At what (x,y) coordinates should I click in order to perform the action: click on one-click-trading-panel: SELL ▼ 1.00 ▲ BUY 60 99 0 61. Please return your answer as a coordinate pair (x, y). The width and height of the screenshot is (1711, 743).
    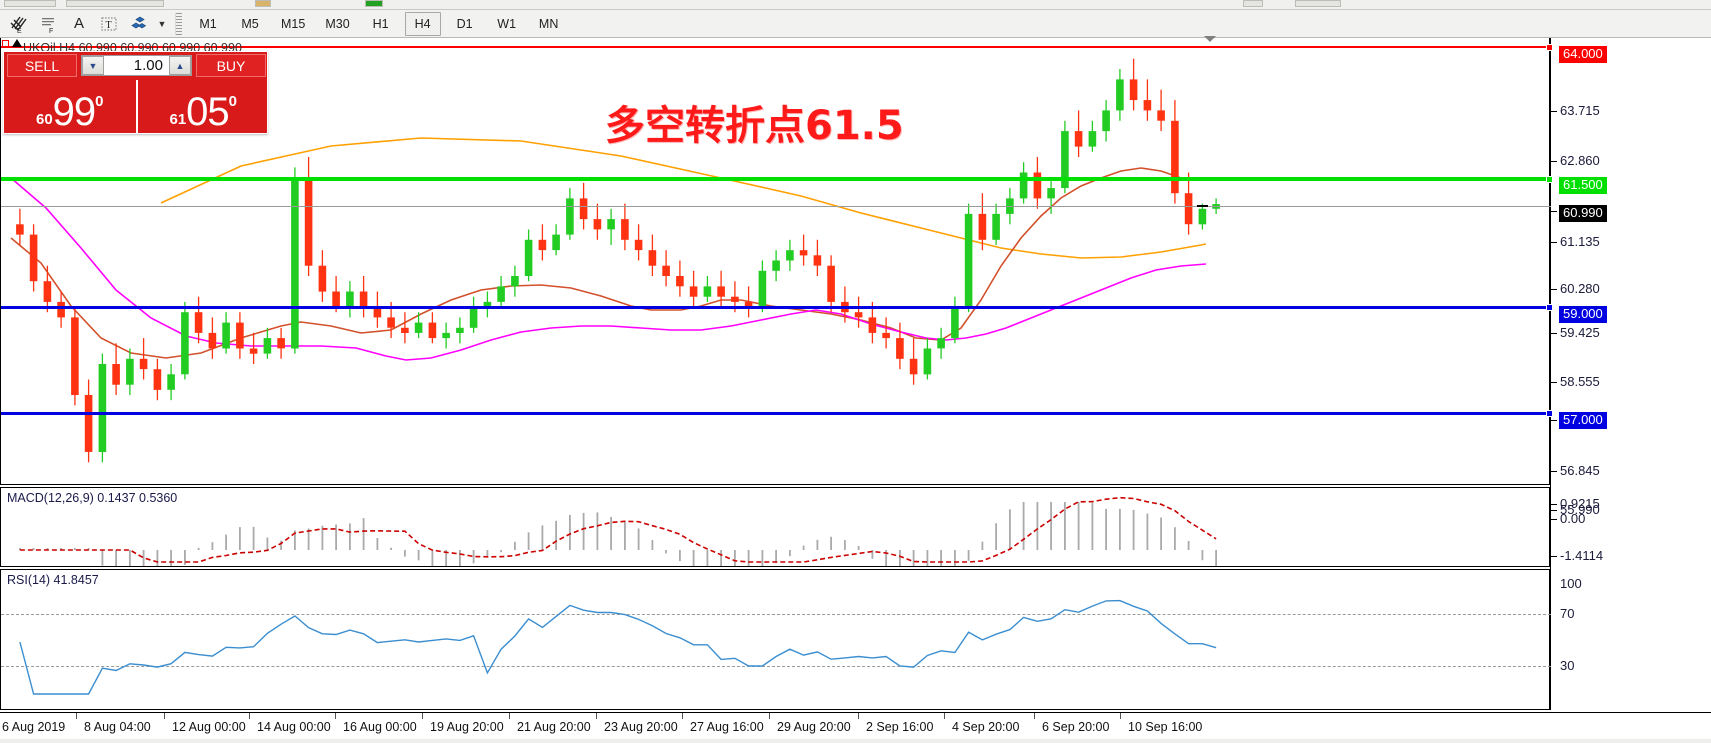
    Looking at the image, I should click on (135, 92).